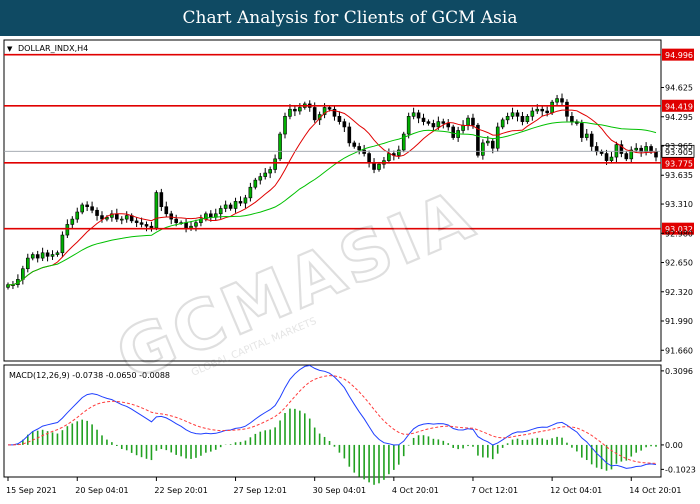 The width and height of the screenshot is (700, 504). What do you see at coordinates (679, 263) in the screenshot?
I see `price-tick-label: 92.650` at bounding box center [679, 263].